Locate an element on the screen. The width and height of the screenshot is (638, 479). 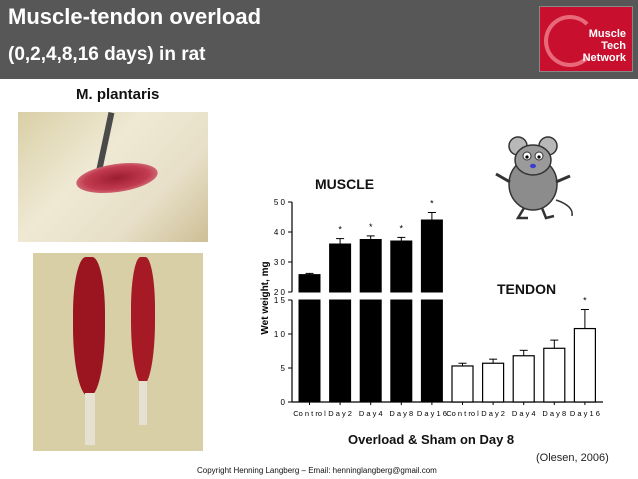
y-tick-lower-2-label: 1 0 is located at coordinates (280, 334).